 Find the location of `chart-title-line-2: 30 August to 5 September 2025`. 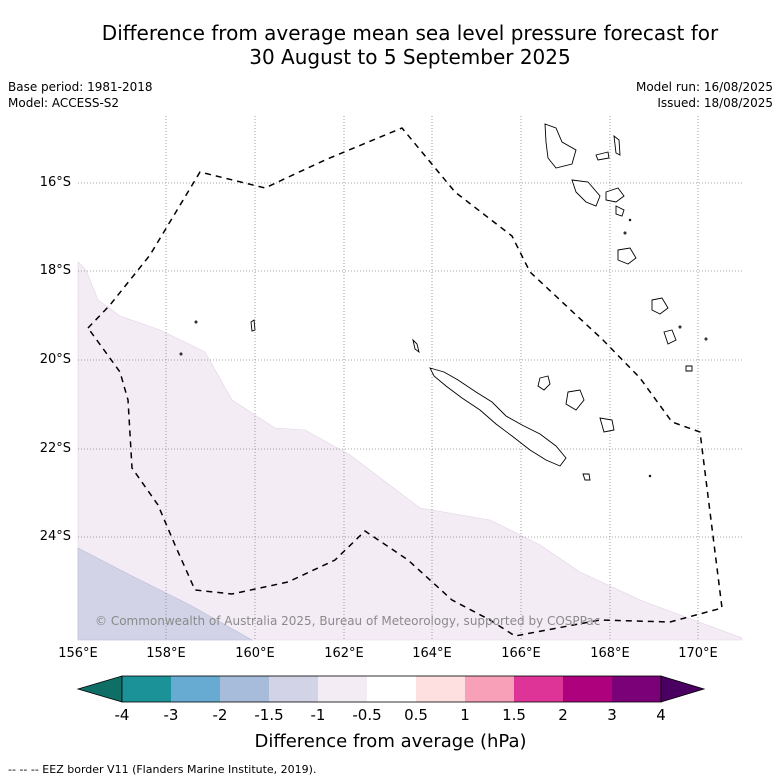

chart-title-line-2: 30 August to 5 September 2025 is located at coordinates (410, 57).